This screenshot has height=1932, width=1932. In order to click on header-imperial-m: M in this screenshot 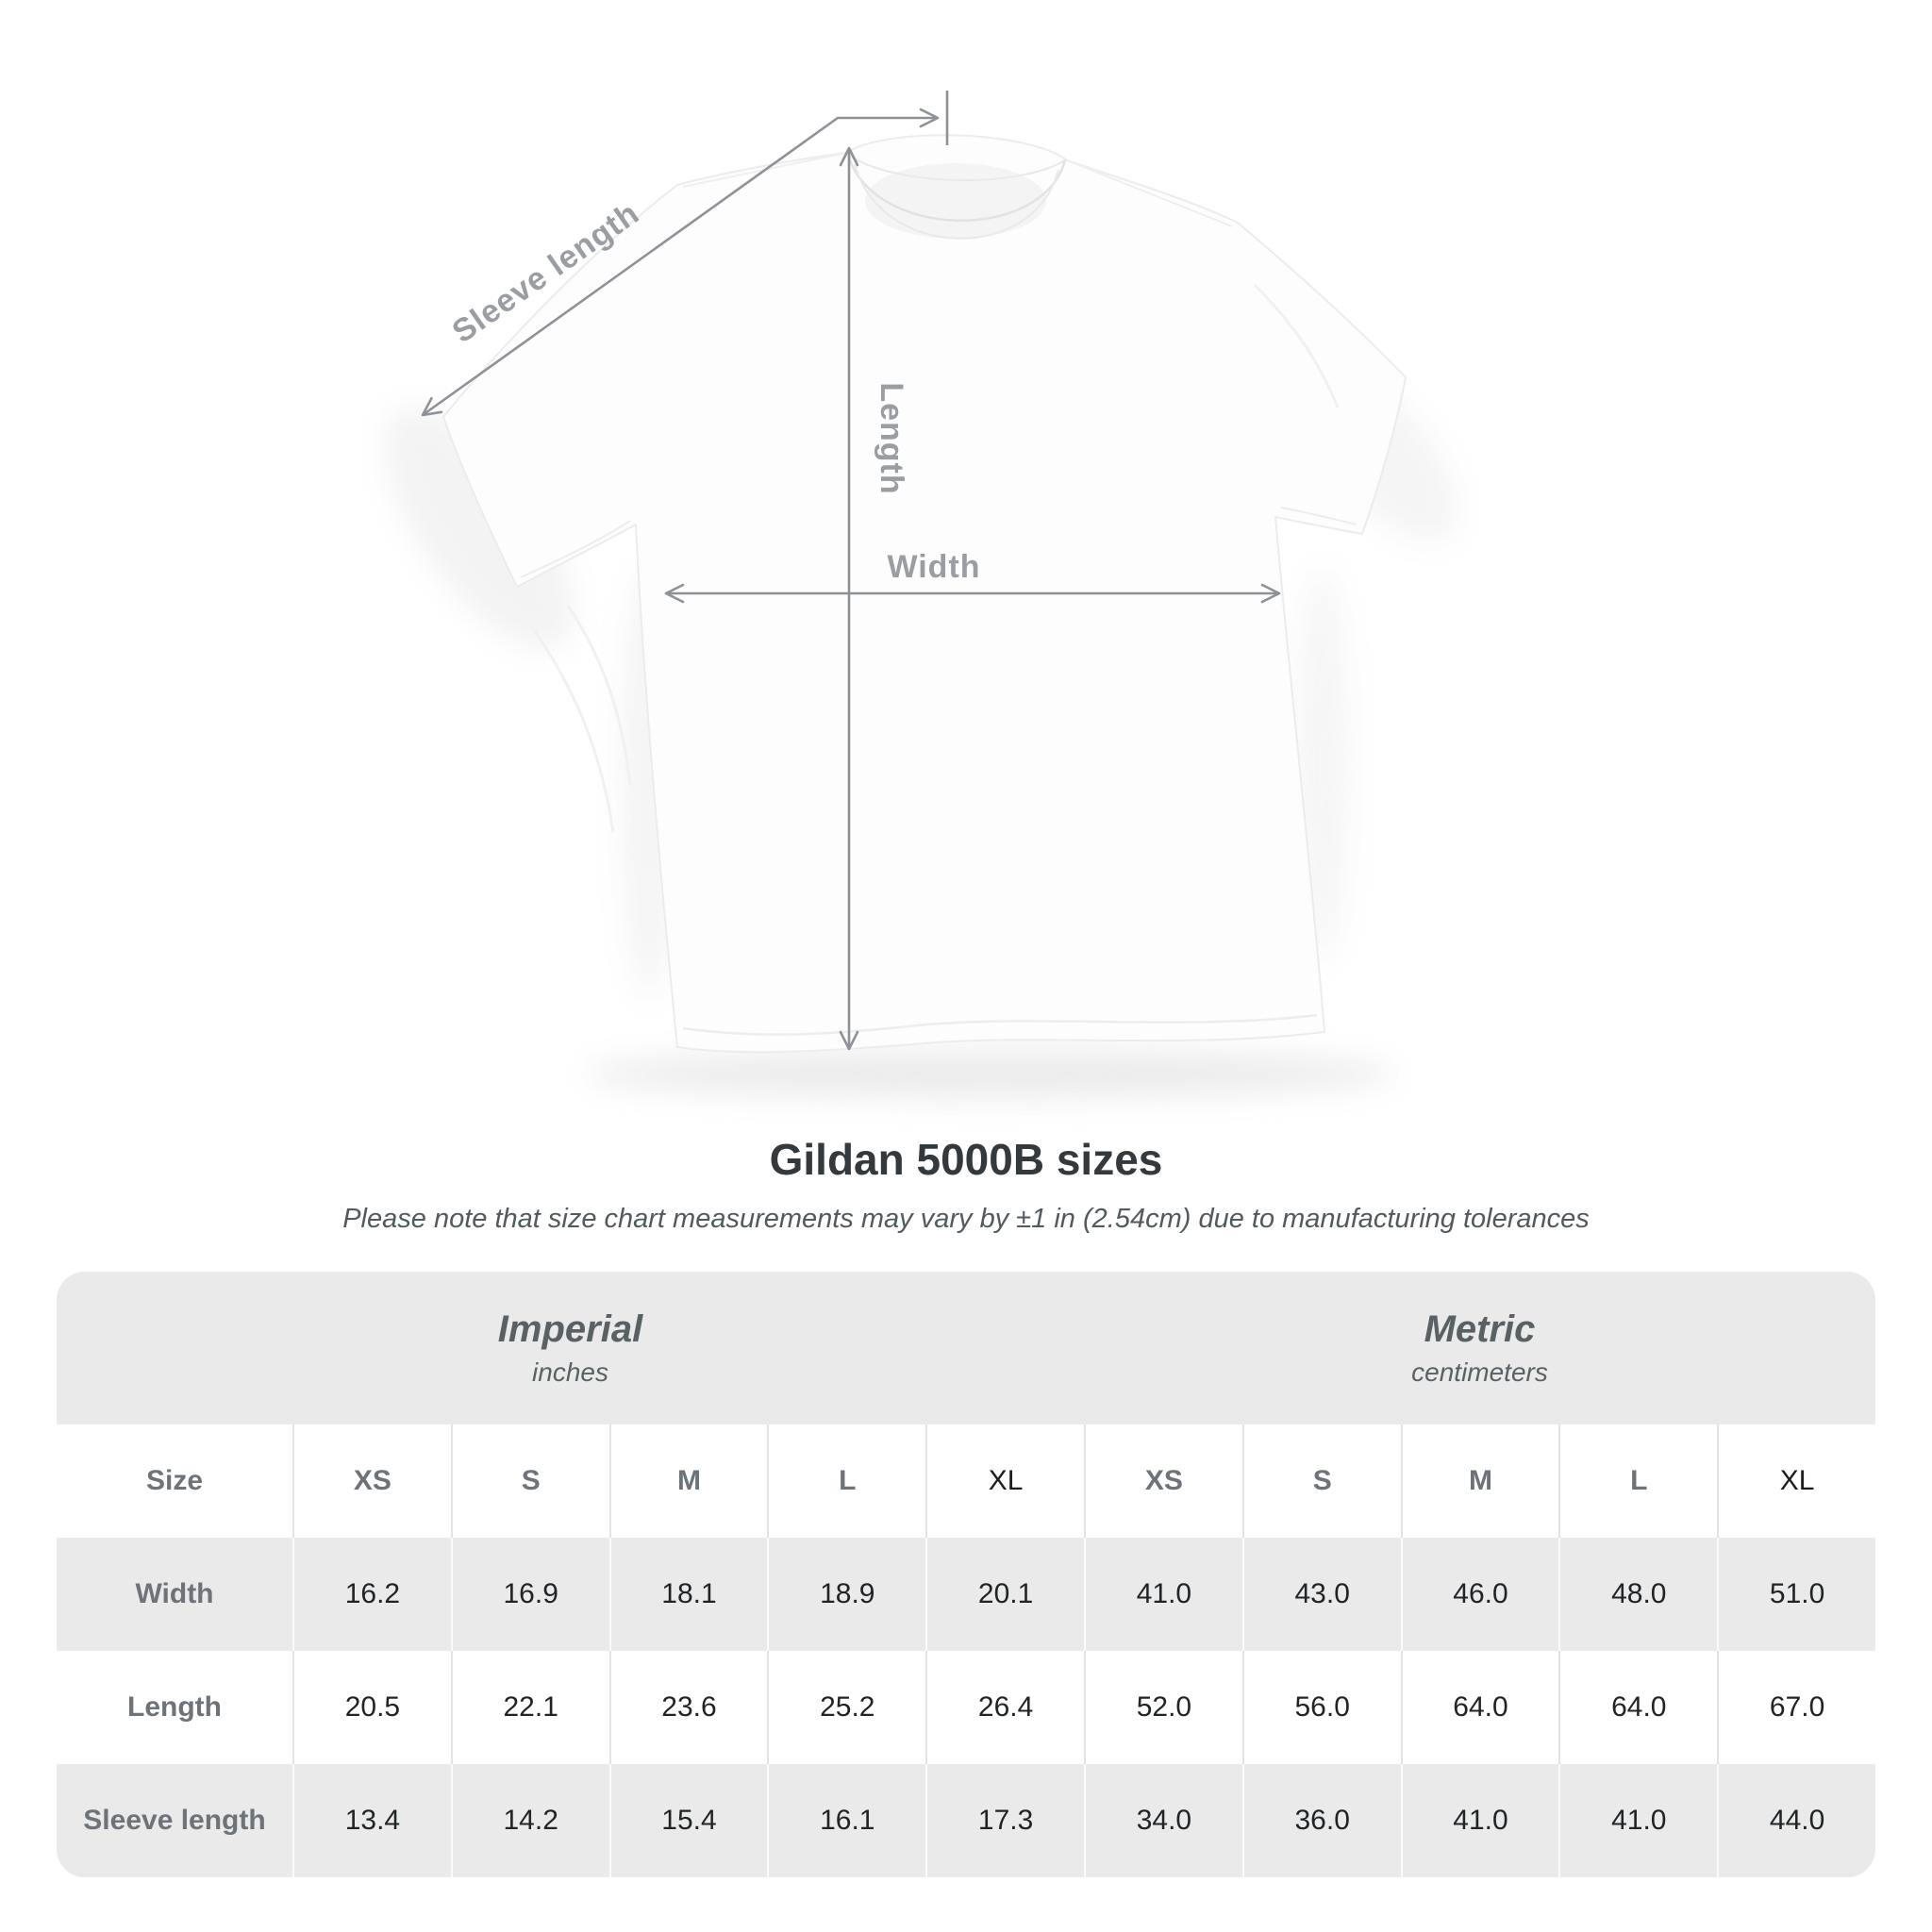, I will do `click(688, 1481)`.